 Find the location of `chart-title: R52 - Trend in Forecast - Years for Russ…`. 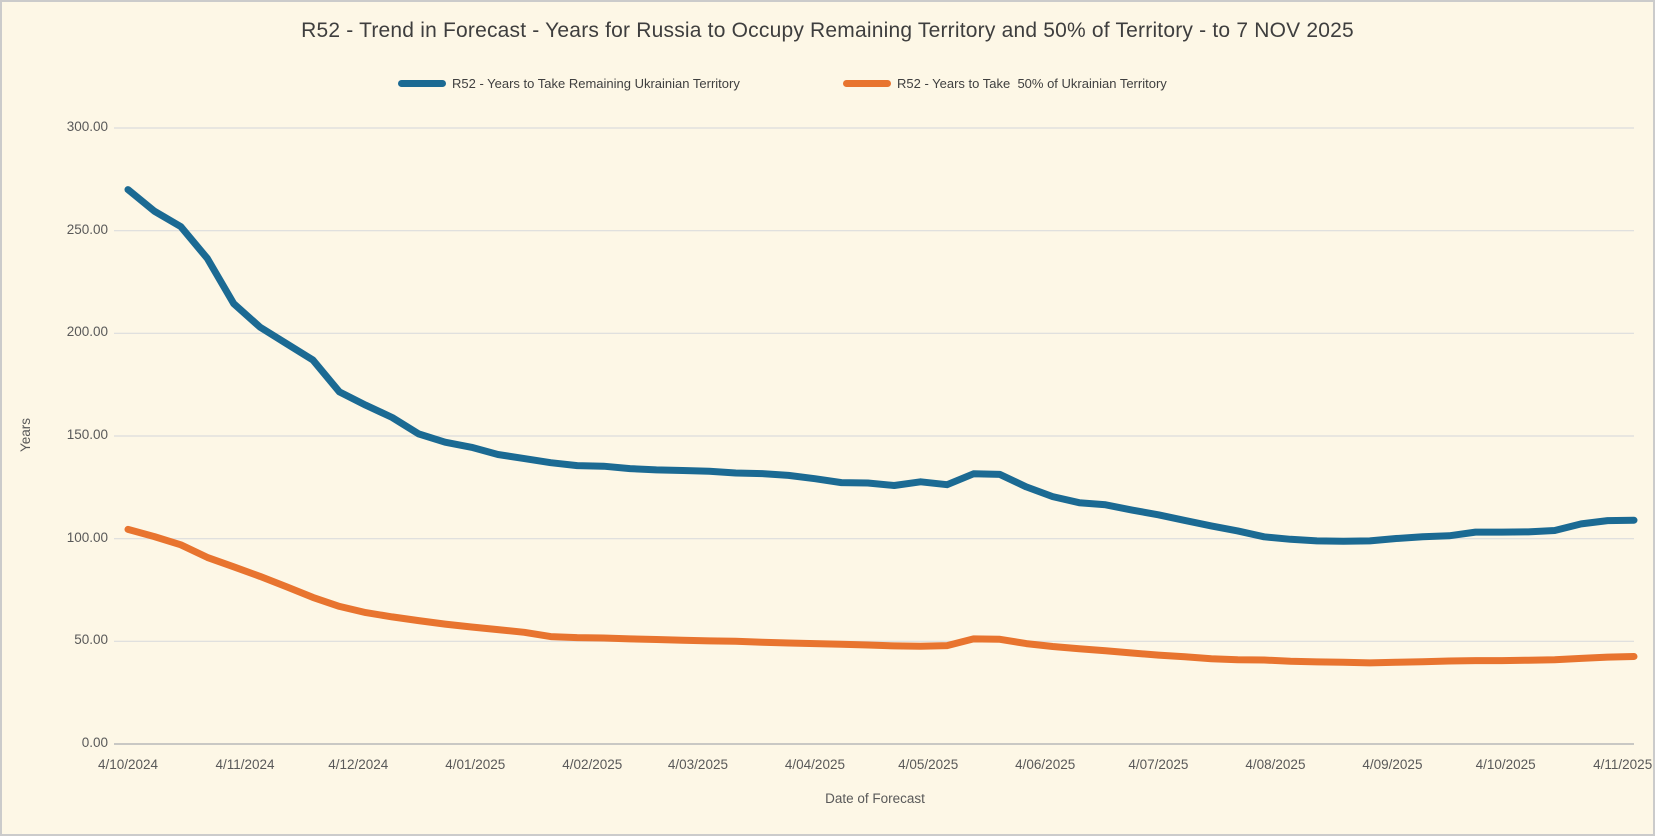

chart-title: R52 - Trend in Forecast - Years for Russ… is located at coordinates (827, 30).